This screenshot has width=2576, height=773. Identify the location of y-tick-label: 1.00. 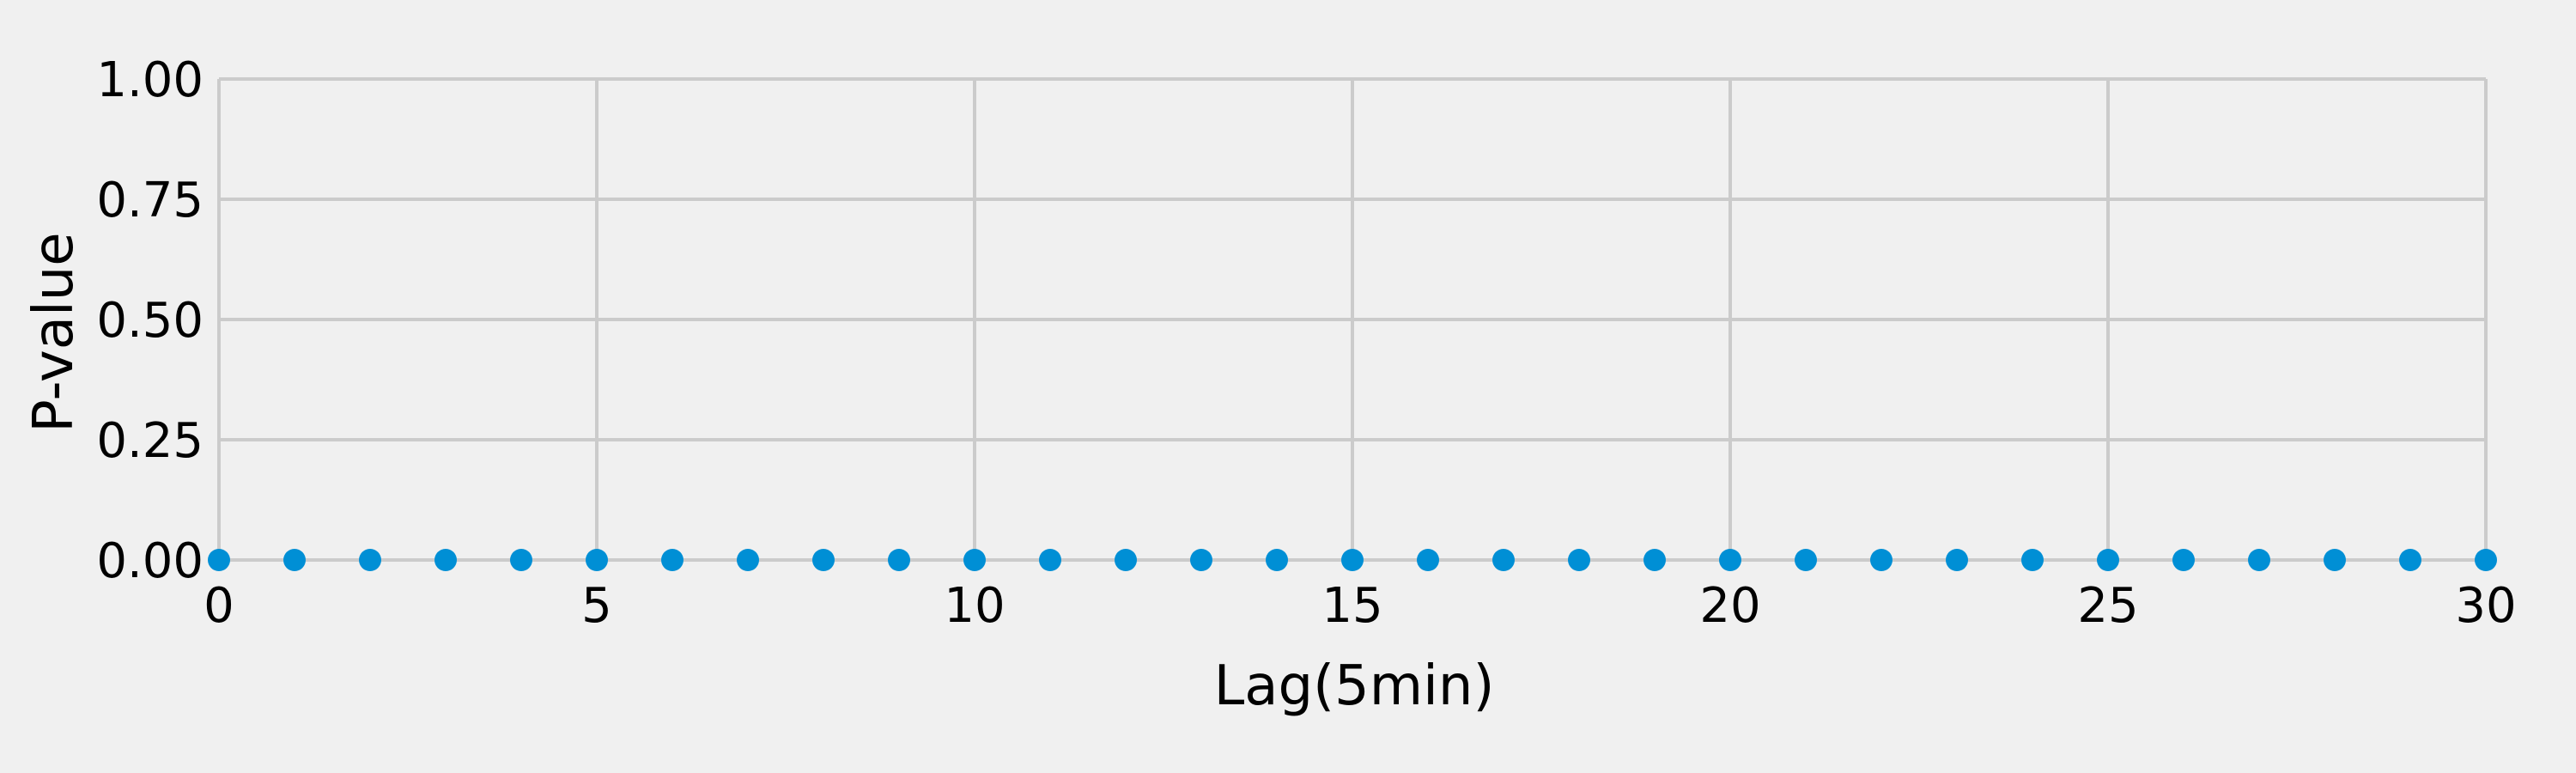
(150, 80).